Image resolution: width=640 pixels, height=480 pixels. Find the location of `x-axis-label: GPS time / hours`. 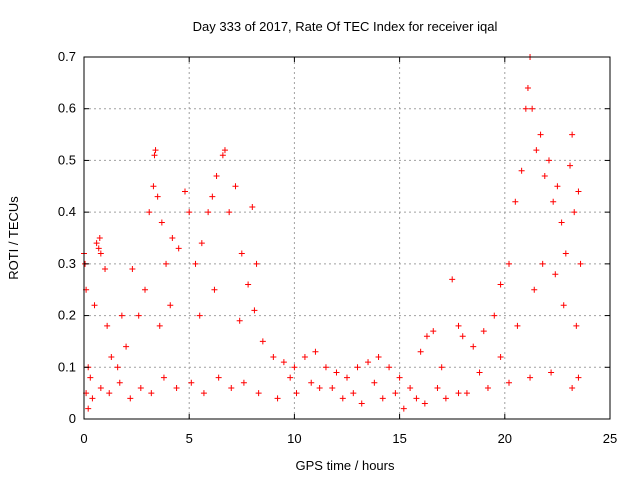

x-axis-label: GPS time / hours is located at coordinates (345, 465).